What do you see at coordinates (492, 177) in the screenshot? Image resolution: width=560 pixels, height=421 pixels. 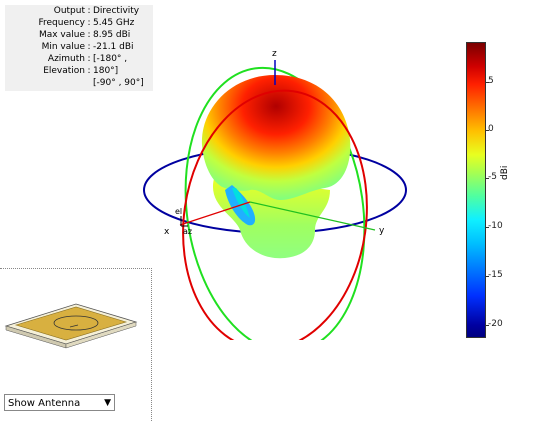 I see `colorbar-tick: -5` at bounding box center [492, 177].